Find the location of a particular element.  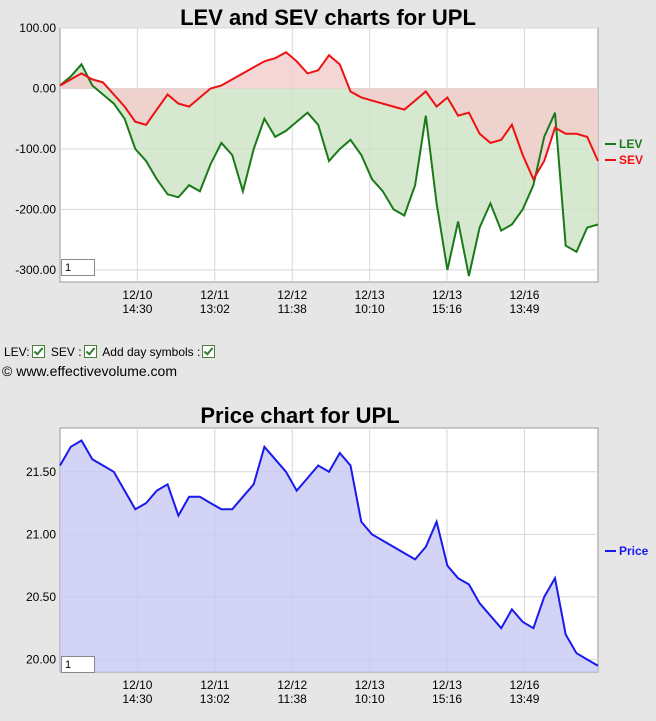

sev-toggle-label: SEV : is located at coordinates (66, 352).